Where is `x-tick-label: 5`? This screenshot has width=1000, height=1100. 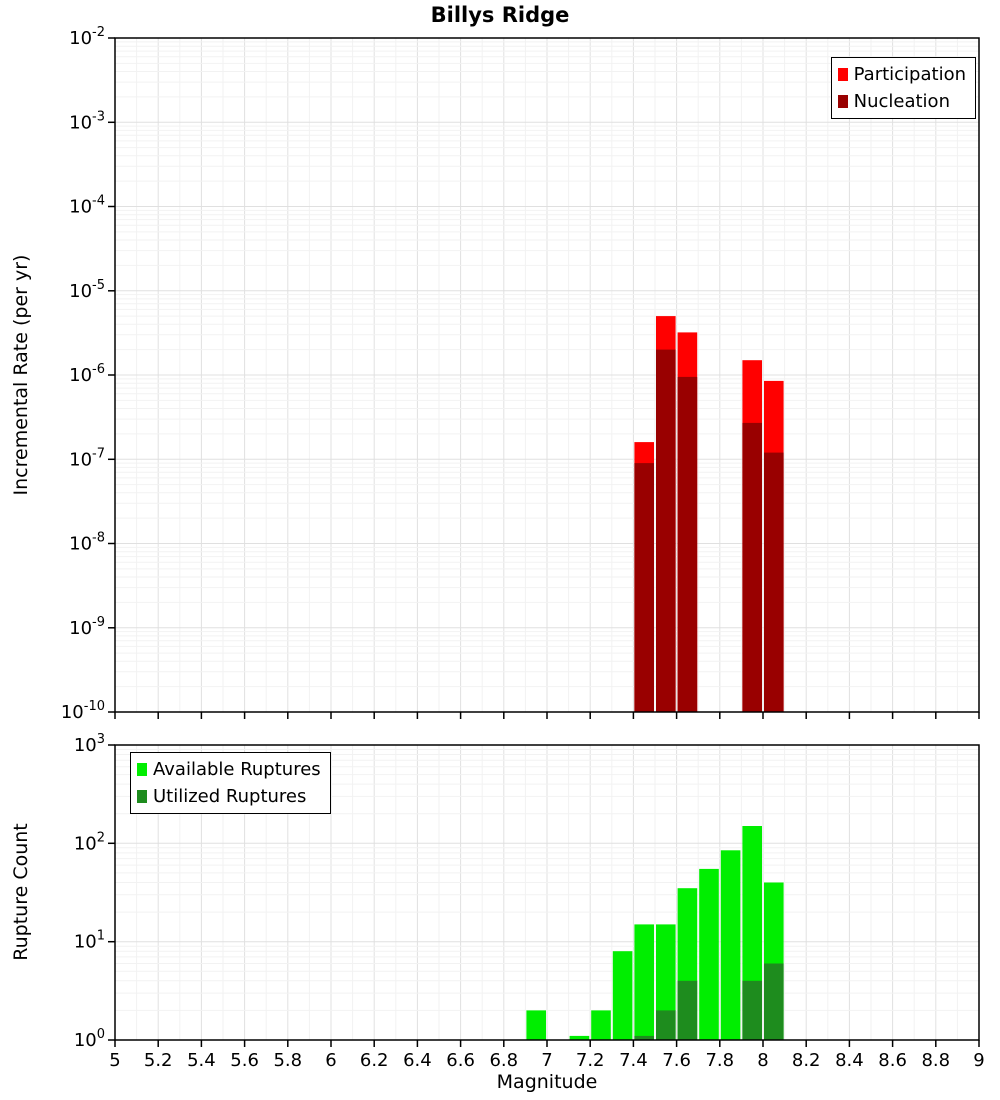 x-tick-label: 5 is located at coordinates (114, 1060).